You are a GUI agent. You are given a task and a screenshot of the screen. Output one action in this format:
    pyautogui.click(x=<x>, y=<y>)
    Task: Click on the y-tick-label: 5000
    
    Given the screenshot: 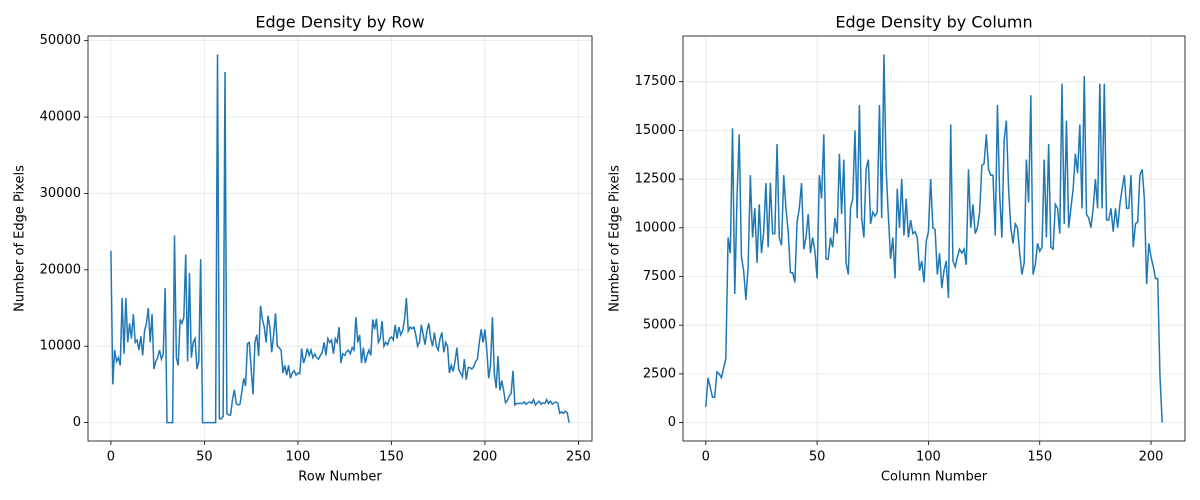 What is the action you would take?
    pyautogui.click(x=659, y=325)
    